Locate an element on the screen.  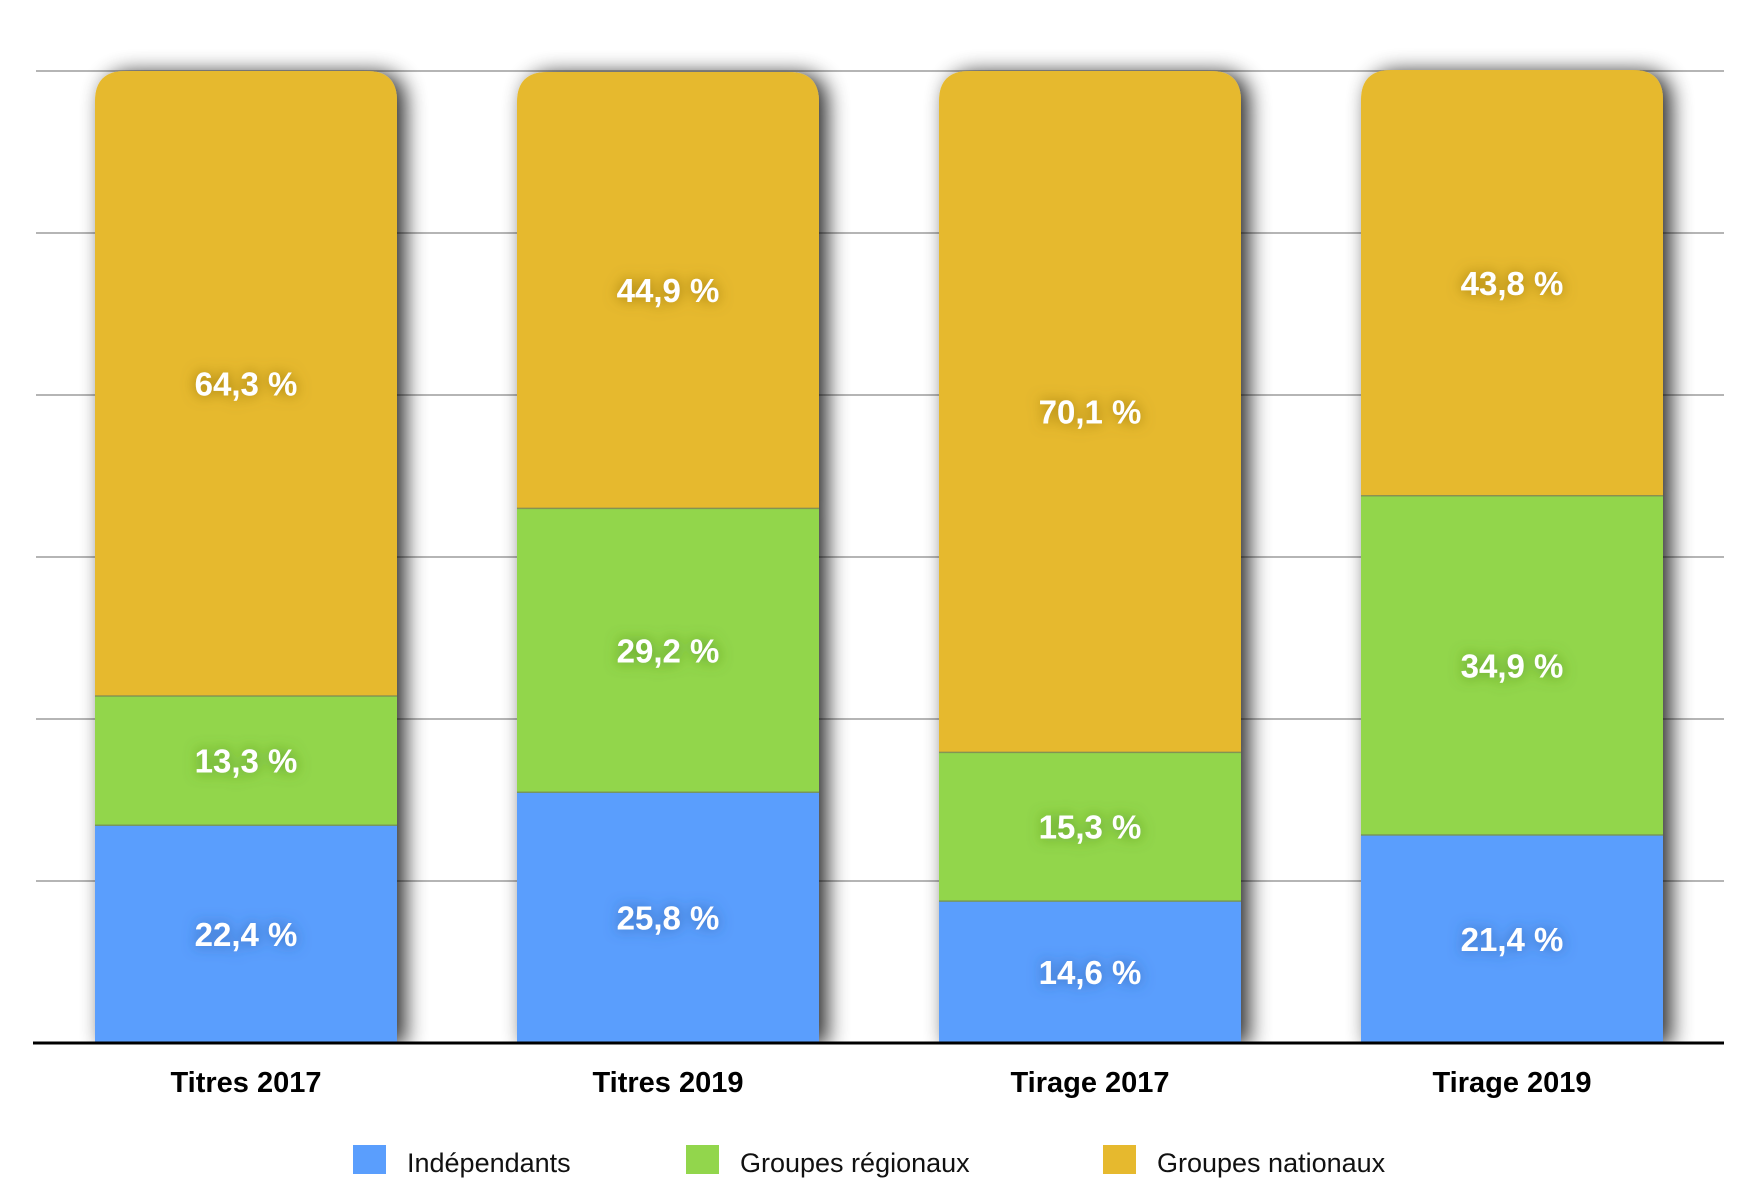
data-label: 43,8 % is located at coordinates (1512, 283).